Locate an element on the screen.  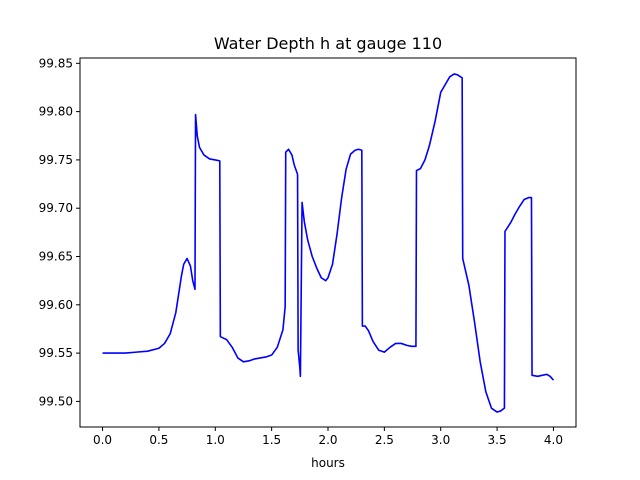
x-tick-label: 4.0 is located at coordinates (553, 440).